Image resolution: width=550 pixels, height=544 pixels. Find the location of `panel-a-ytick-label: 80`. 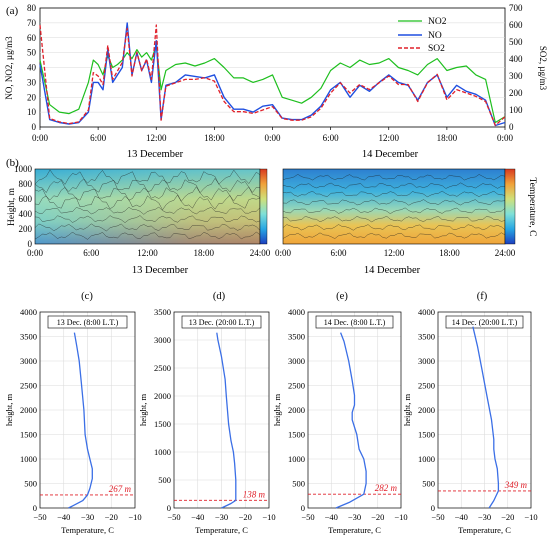

panel-a-ytick-label: 80 is located at coordinates (32, 8).